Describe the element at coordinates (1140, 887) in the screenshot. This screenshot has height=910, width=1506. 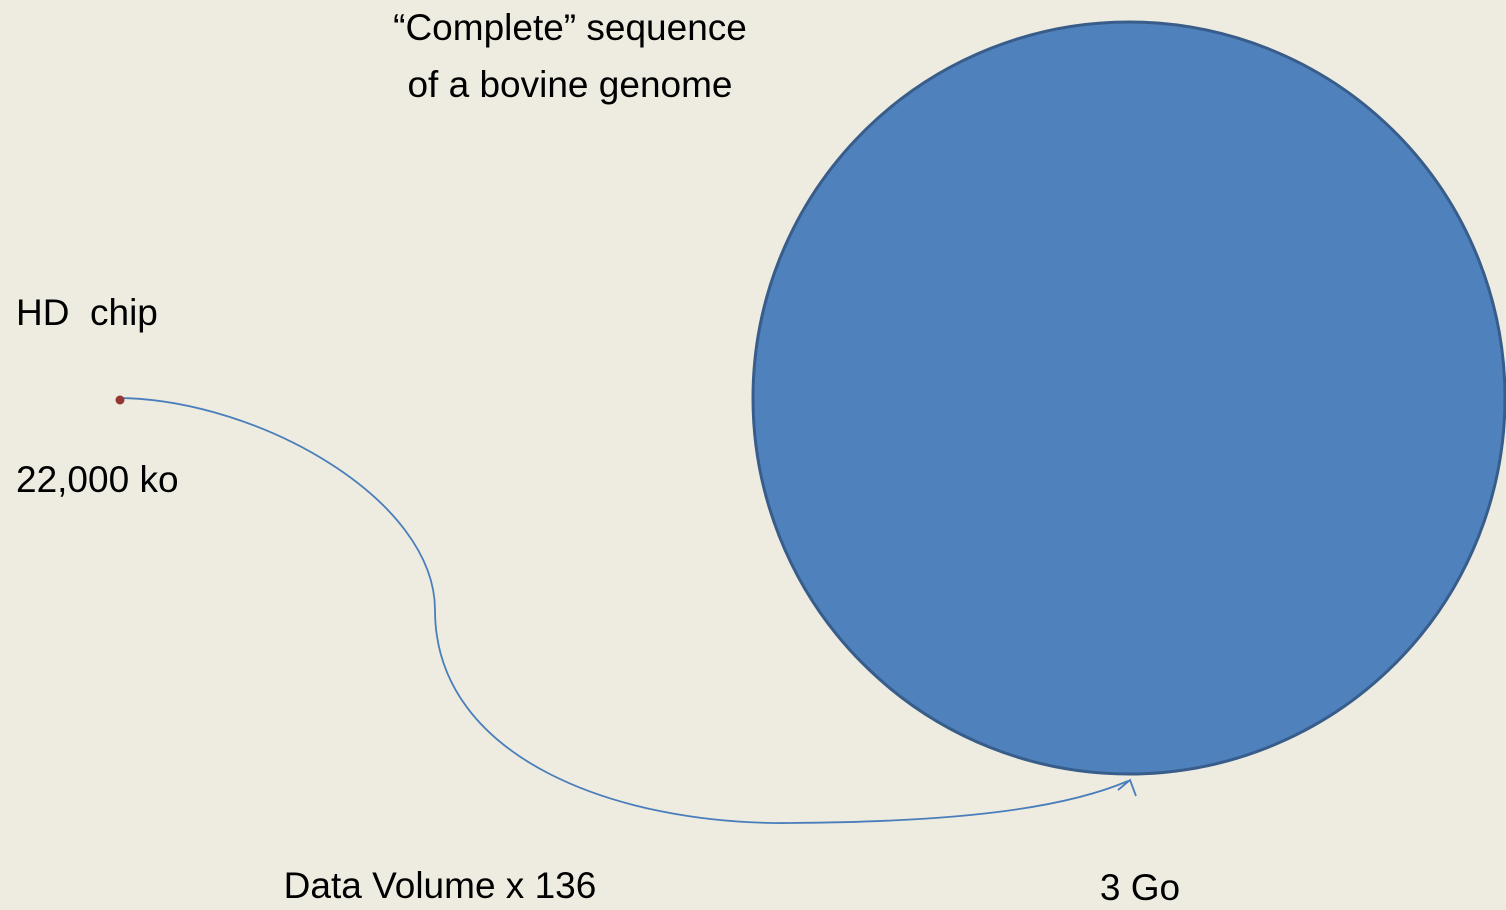
I see `genome-size: 3 Go` at that location.